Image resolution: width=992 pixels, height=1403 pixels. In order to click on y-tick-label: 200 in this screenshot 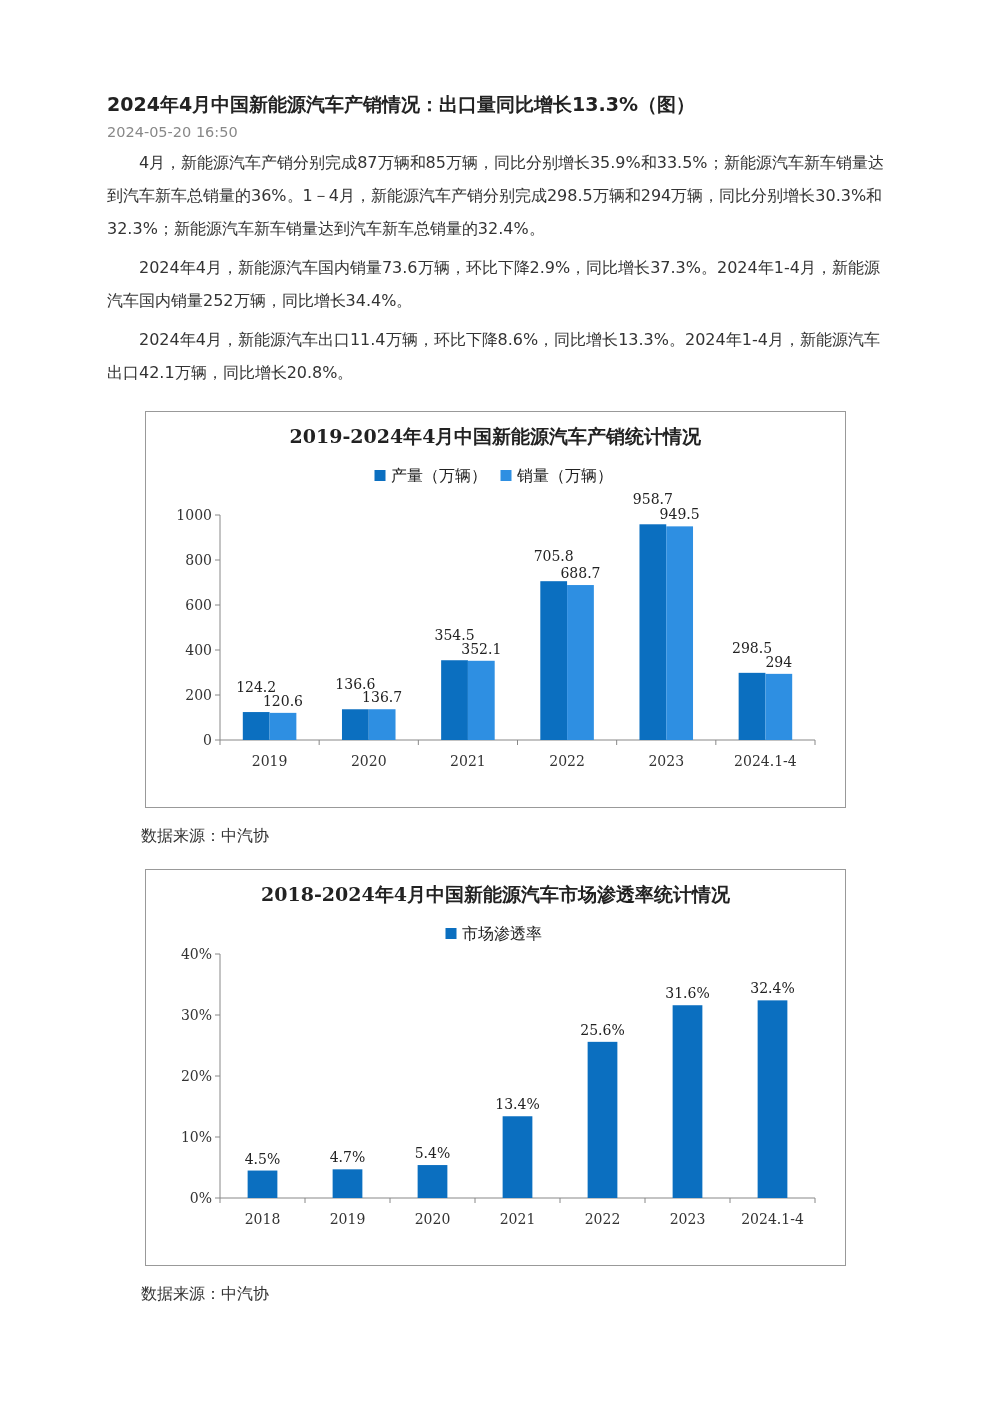, I will do `click(198, 695)`.